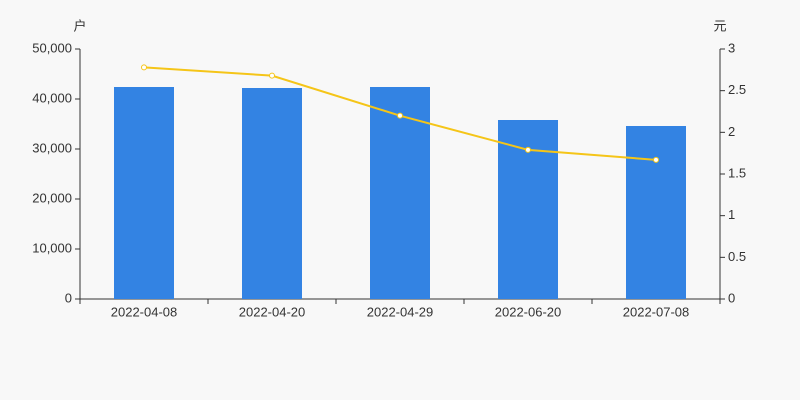 Image resolution: width=800 pixels, height=400 pixels. I want to click on y-tick-label: 30,000, so click(52, 147).